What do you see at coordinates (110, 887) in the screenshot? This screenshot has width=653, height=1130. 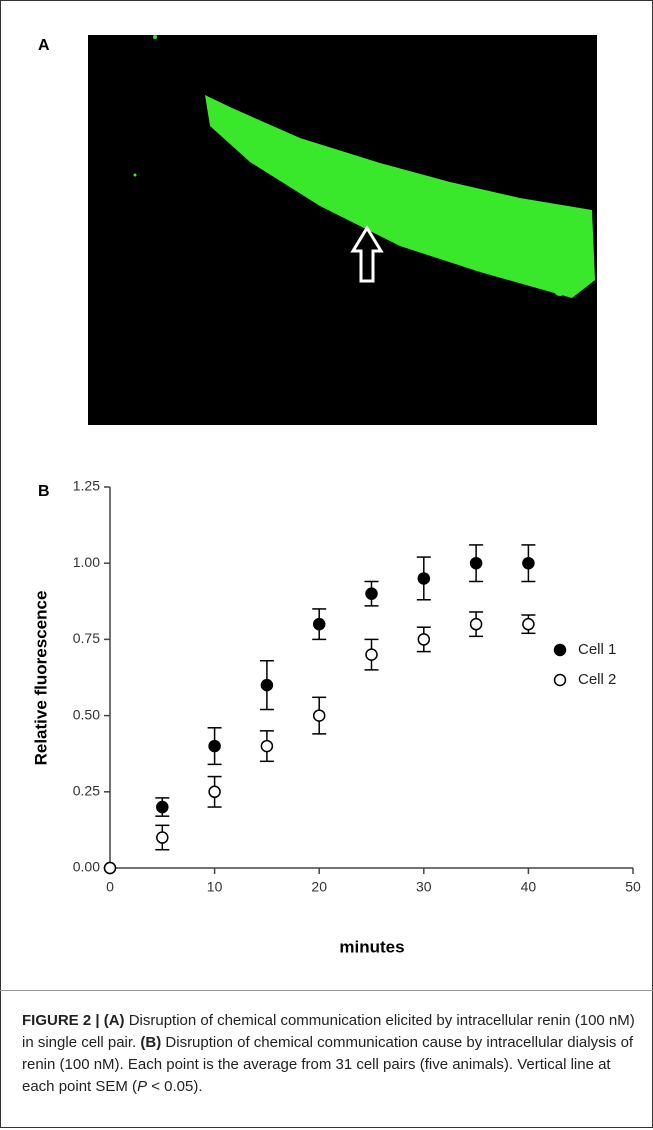 I see `x-tick-label: 0` at bounding box center [110, 887].